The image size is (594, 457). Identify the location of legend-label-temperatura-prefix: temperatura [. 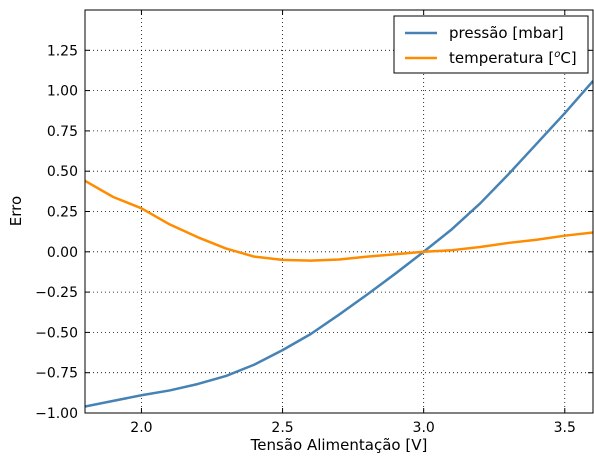
(501, 58).